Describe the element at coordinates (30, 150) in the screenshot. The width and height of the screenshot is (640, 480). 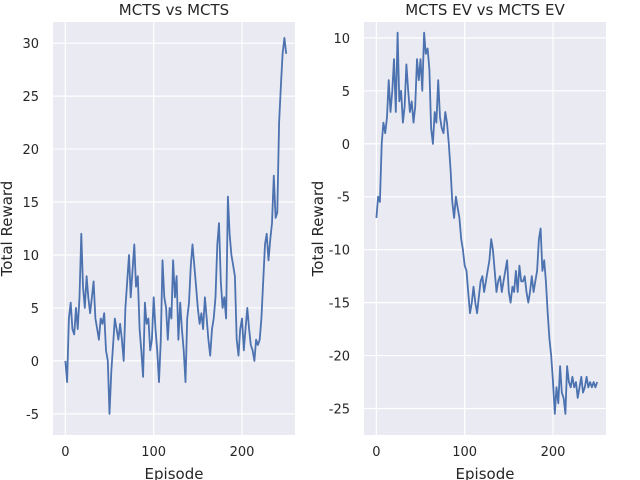
I see `y-tick-label: 20` at that location.